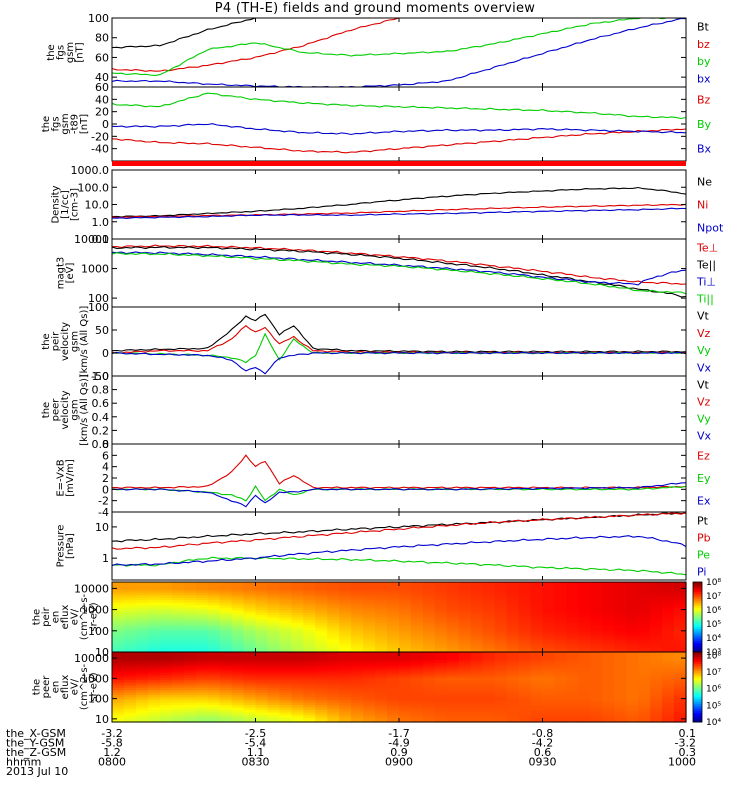 The height and width of the screenshot is (800, 750). Describe the element at coordinates (703, 455) in the screenshot. I see `legend-item-p6-0: Ez` at that location.